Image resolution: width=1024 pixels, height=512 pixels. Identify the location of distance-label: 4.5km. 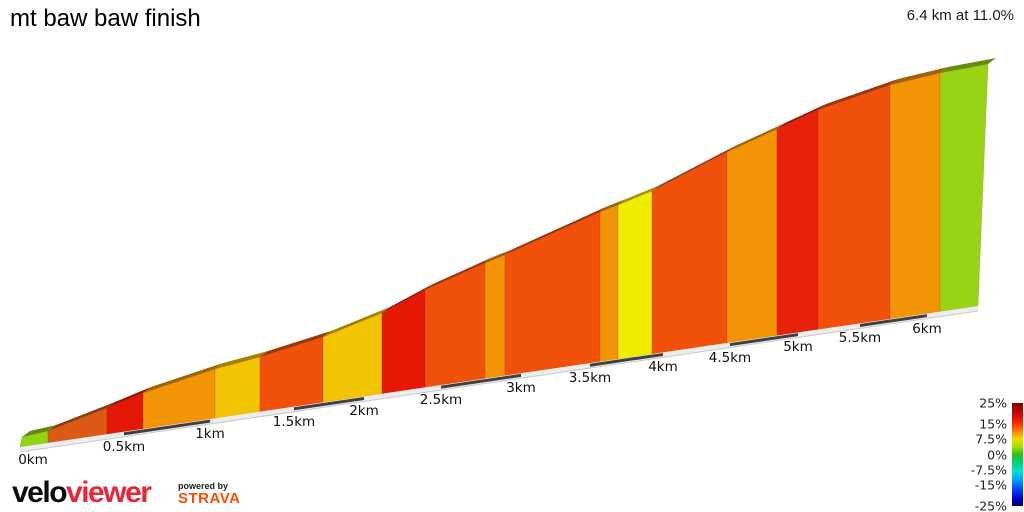
(730, 357).